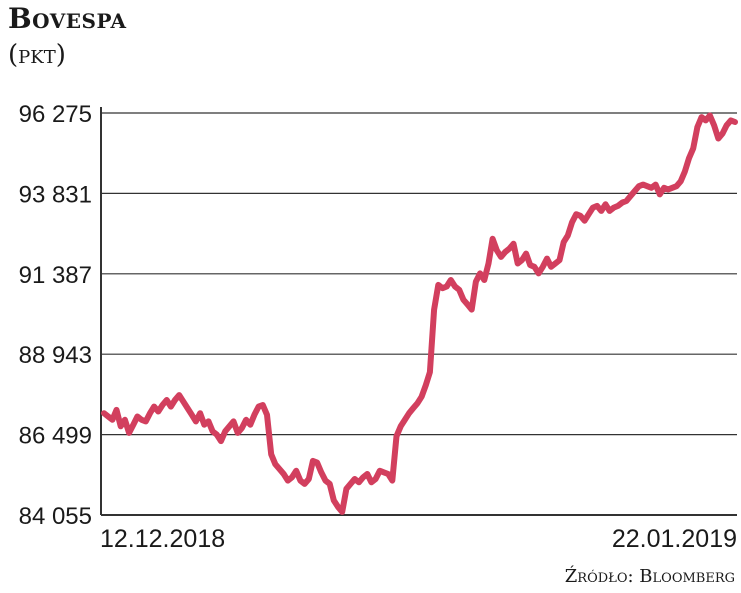 The height and width of the screenshot is (593, 741). I want to click on y-tick-label: 93 831, so click(55, 194).